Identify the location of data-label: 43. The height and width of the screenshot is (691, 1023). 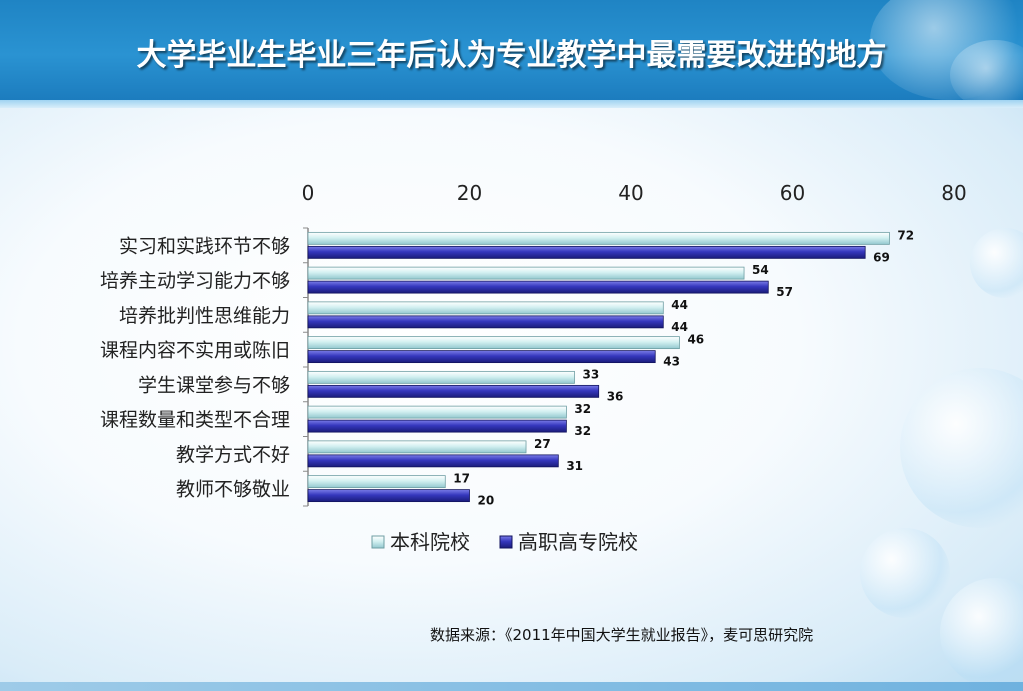
(671, 362).